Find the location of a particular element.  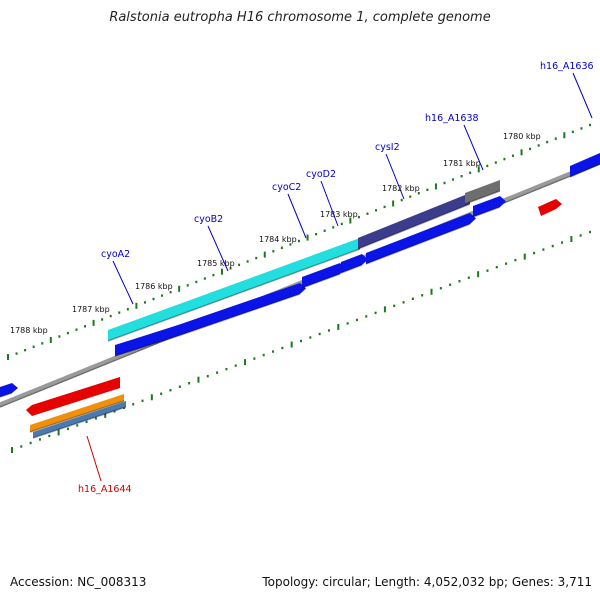

cds-highlight-gray is located at coordinates (482, 192).